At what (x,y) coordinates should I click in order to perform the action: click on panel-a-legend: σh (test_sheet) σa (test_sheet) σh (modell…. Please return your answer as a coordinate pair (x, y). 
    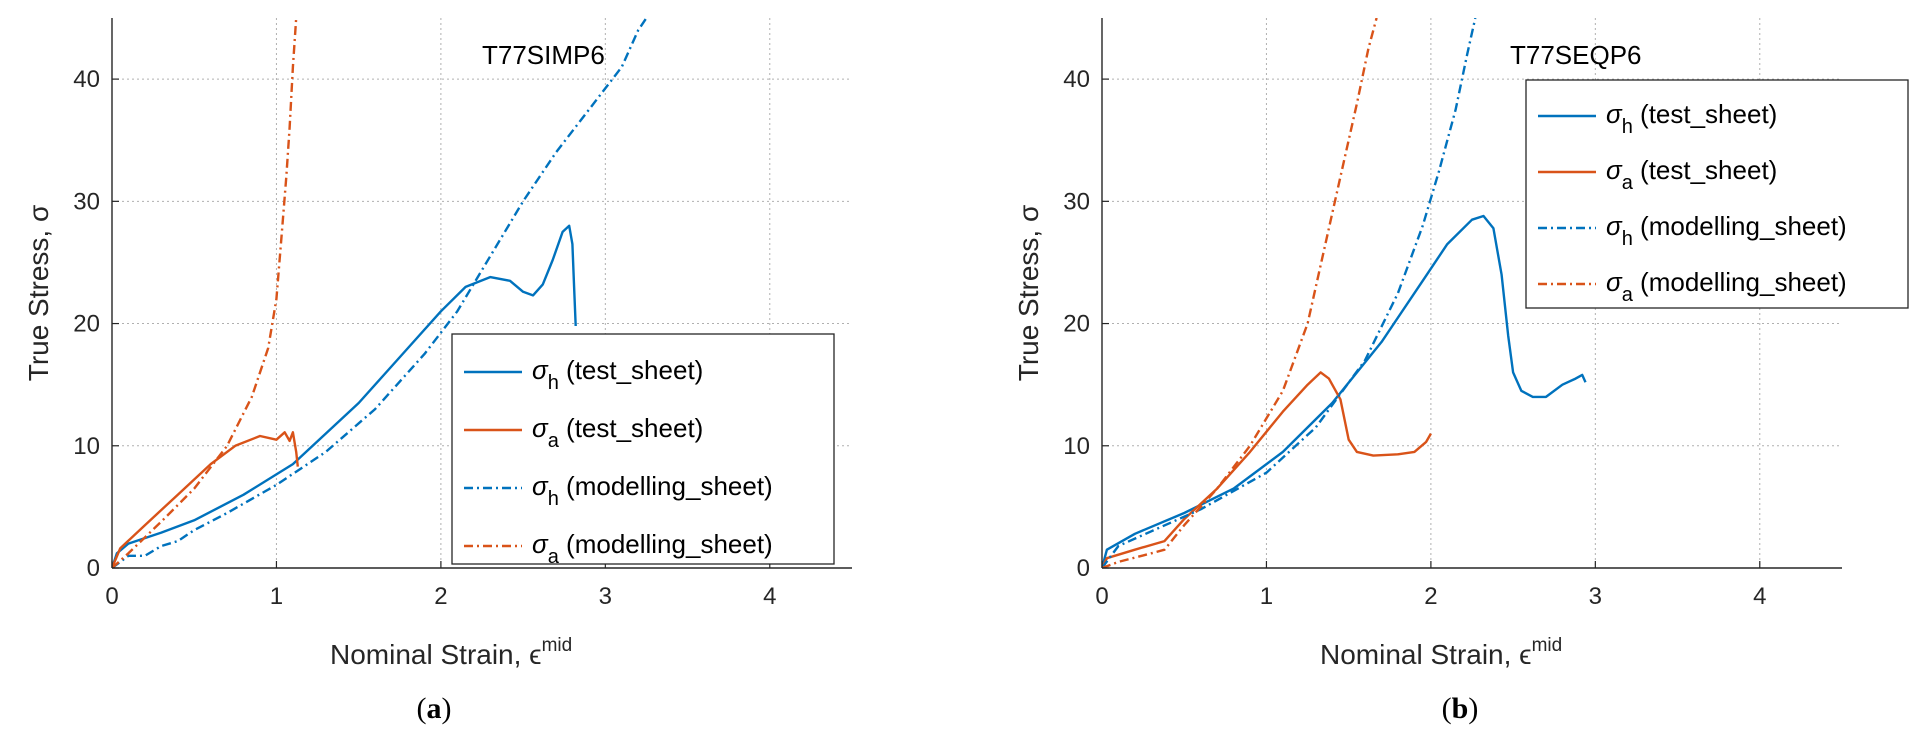
    Looking at the image, I should click on (643, 450).